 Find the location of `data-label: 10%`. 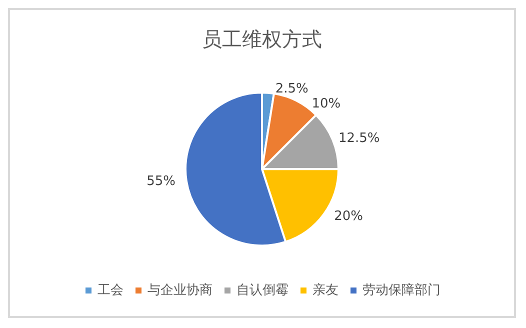

data-label: 10% is located at coordinates (326, 104).